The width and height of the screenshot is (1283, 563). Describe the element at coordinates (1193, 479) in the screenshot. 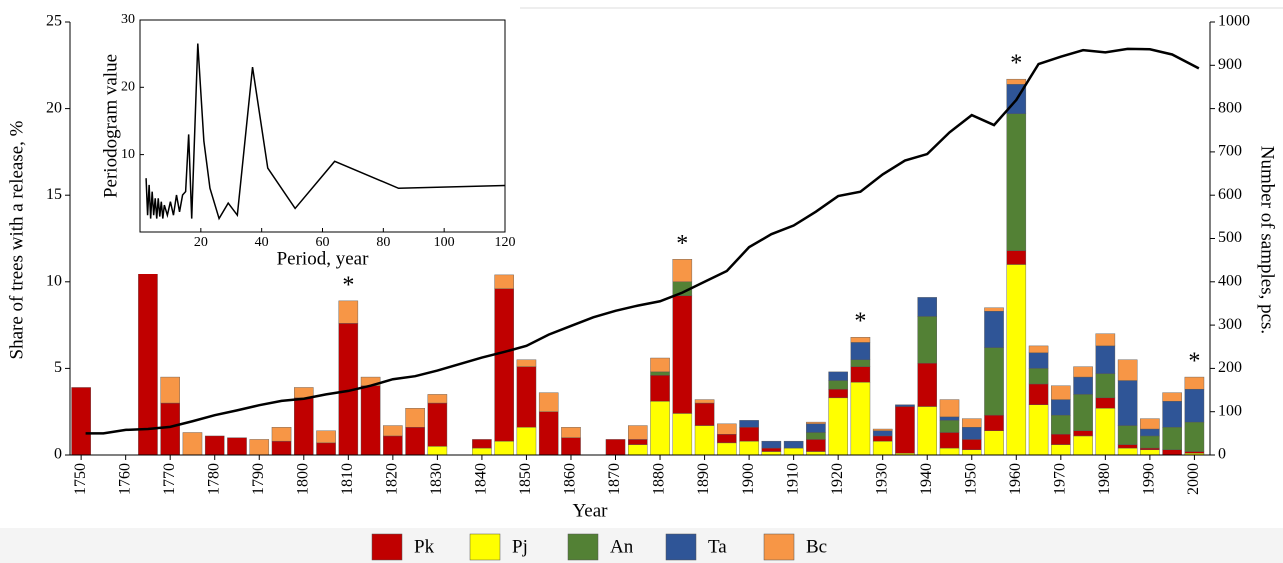

I see `x-tick-label: 2000` at that location.